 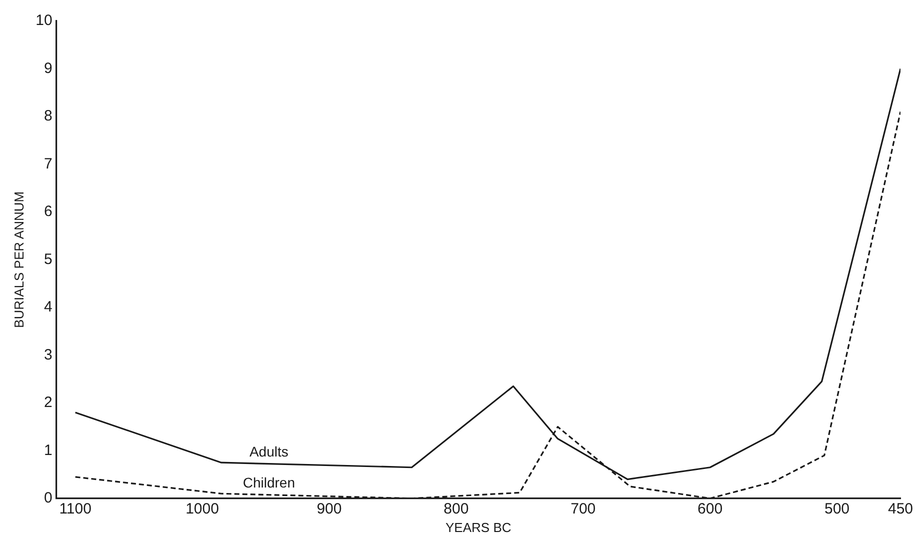 What do you see at coordinates (837, 509) in the screenshot?
I see `x-tick-label: 500` at bounding box center [837, 509].